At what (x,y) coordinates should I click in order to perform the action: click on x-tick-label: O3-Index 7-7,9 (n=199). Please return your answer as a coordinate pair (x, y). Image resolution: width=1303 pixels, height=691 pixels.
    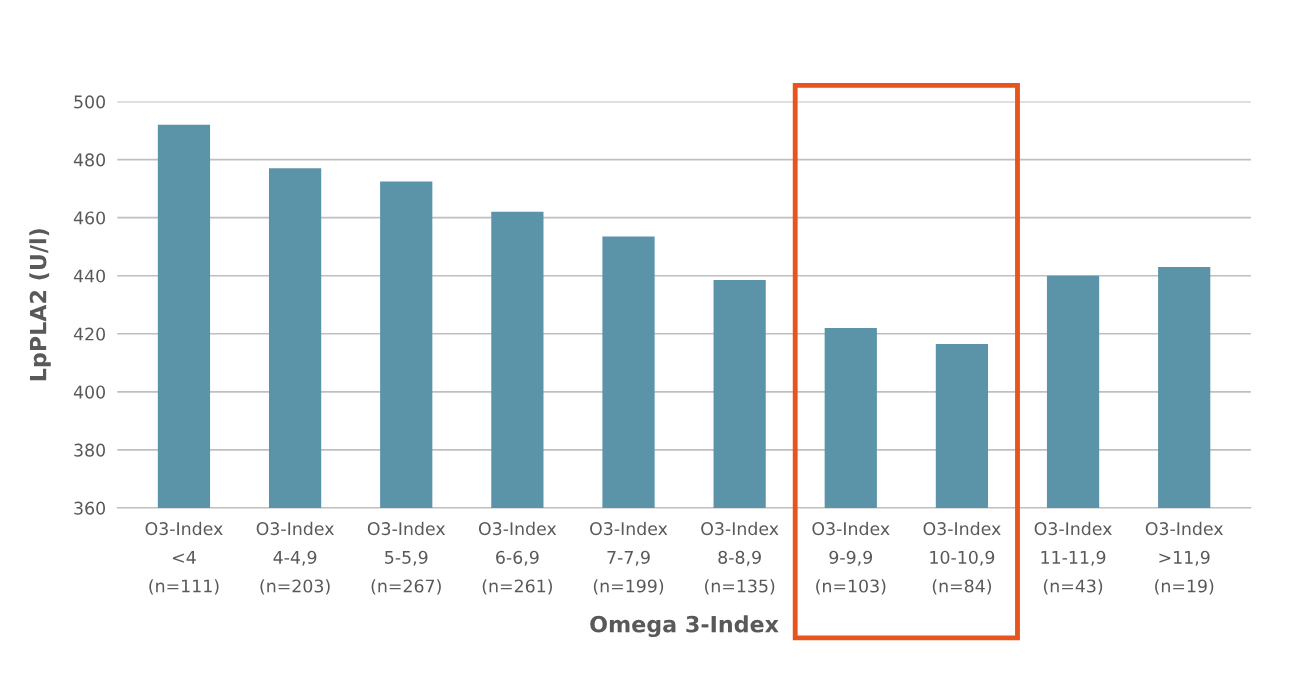
    Looking at the image, I should click on (629, 558).